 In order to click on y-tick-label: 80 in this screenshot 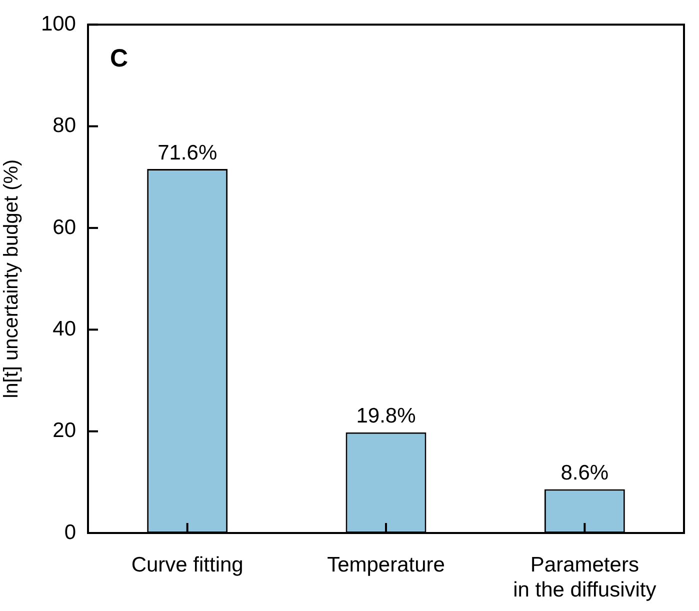, I will do `click(64, 126)`.